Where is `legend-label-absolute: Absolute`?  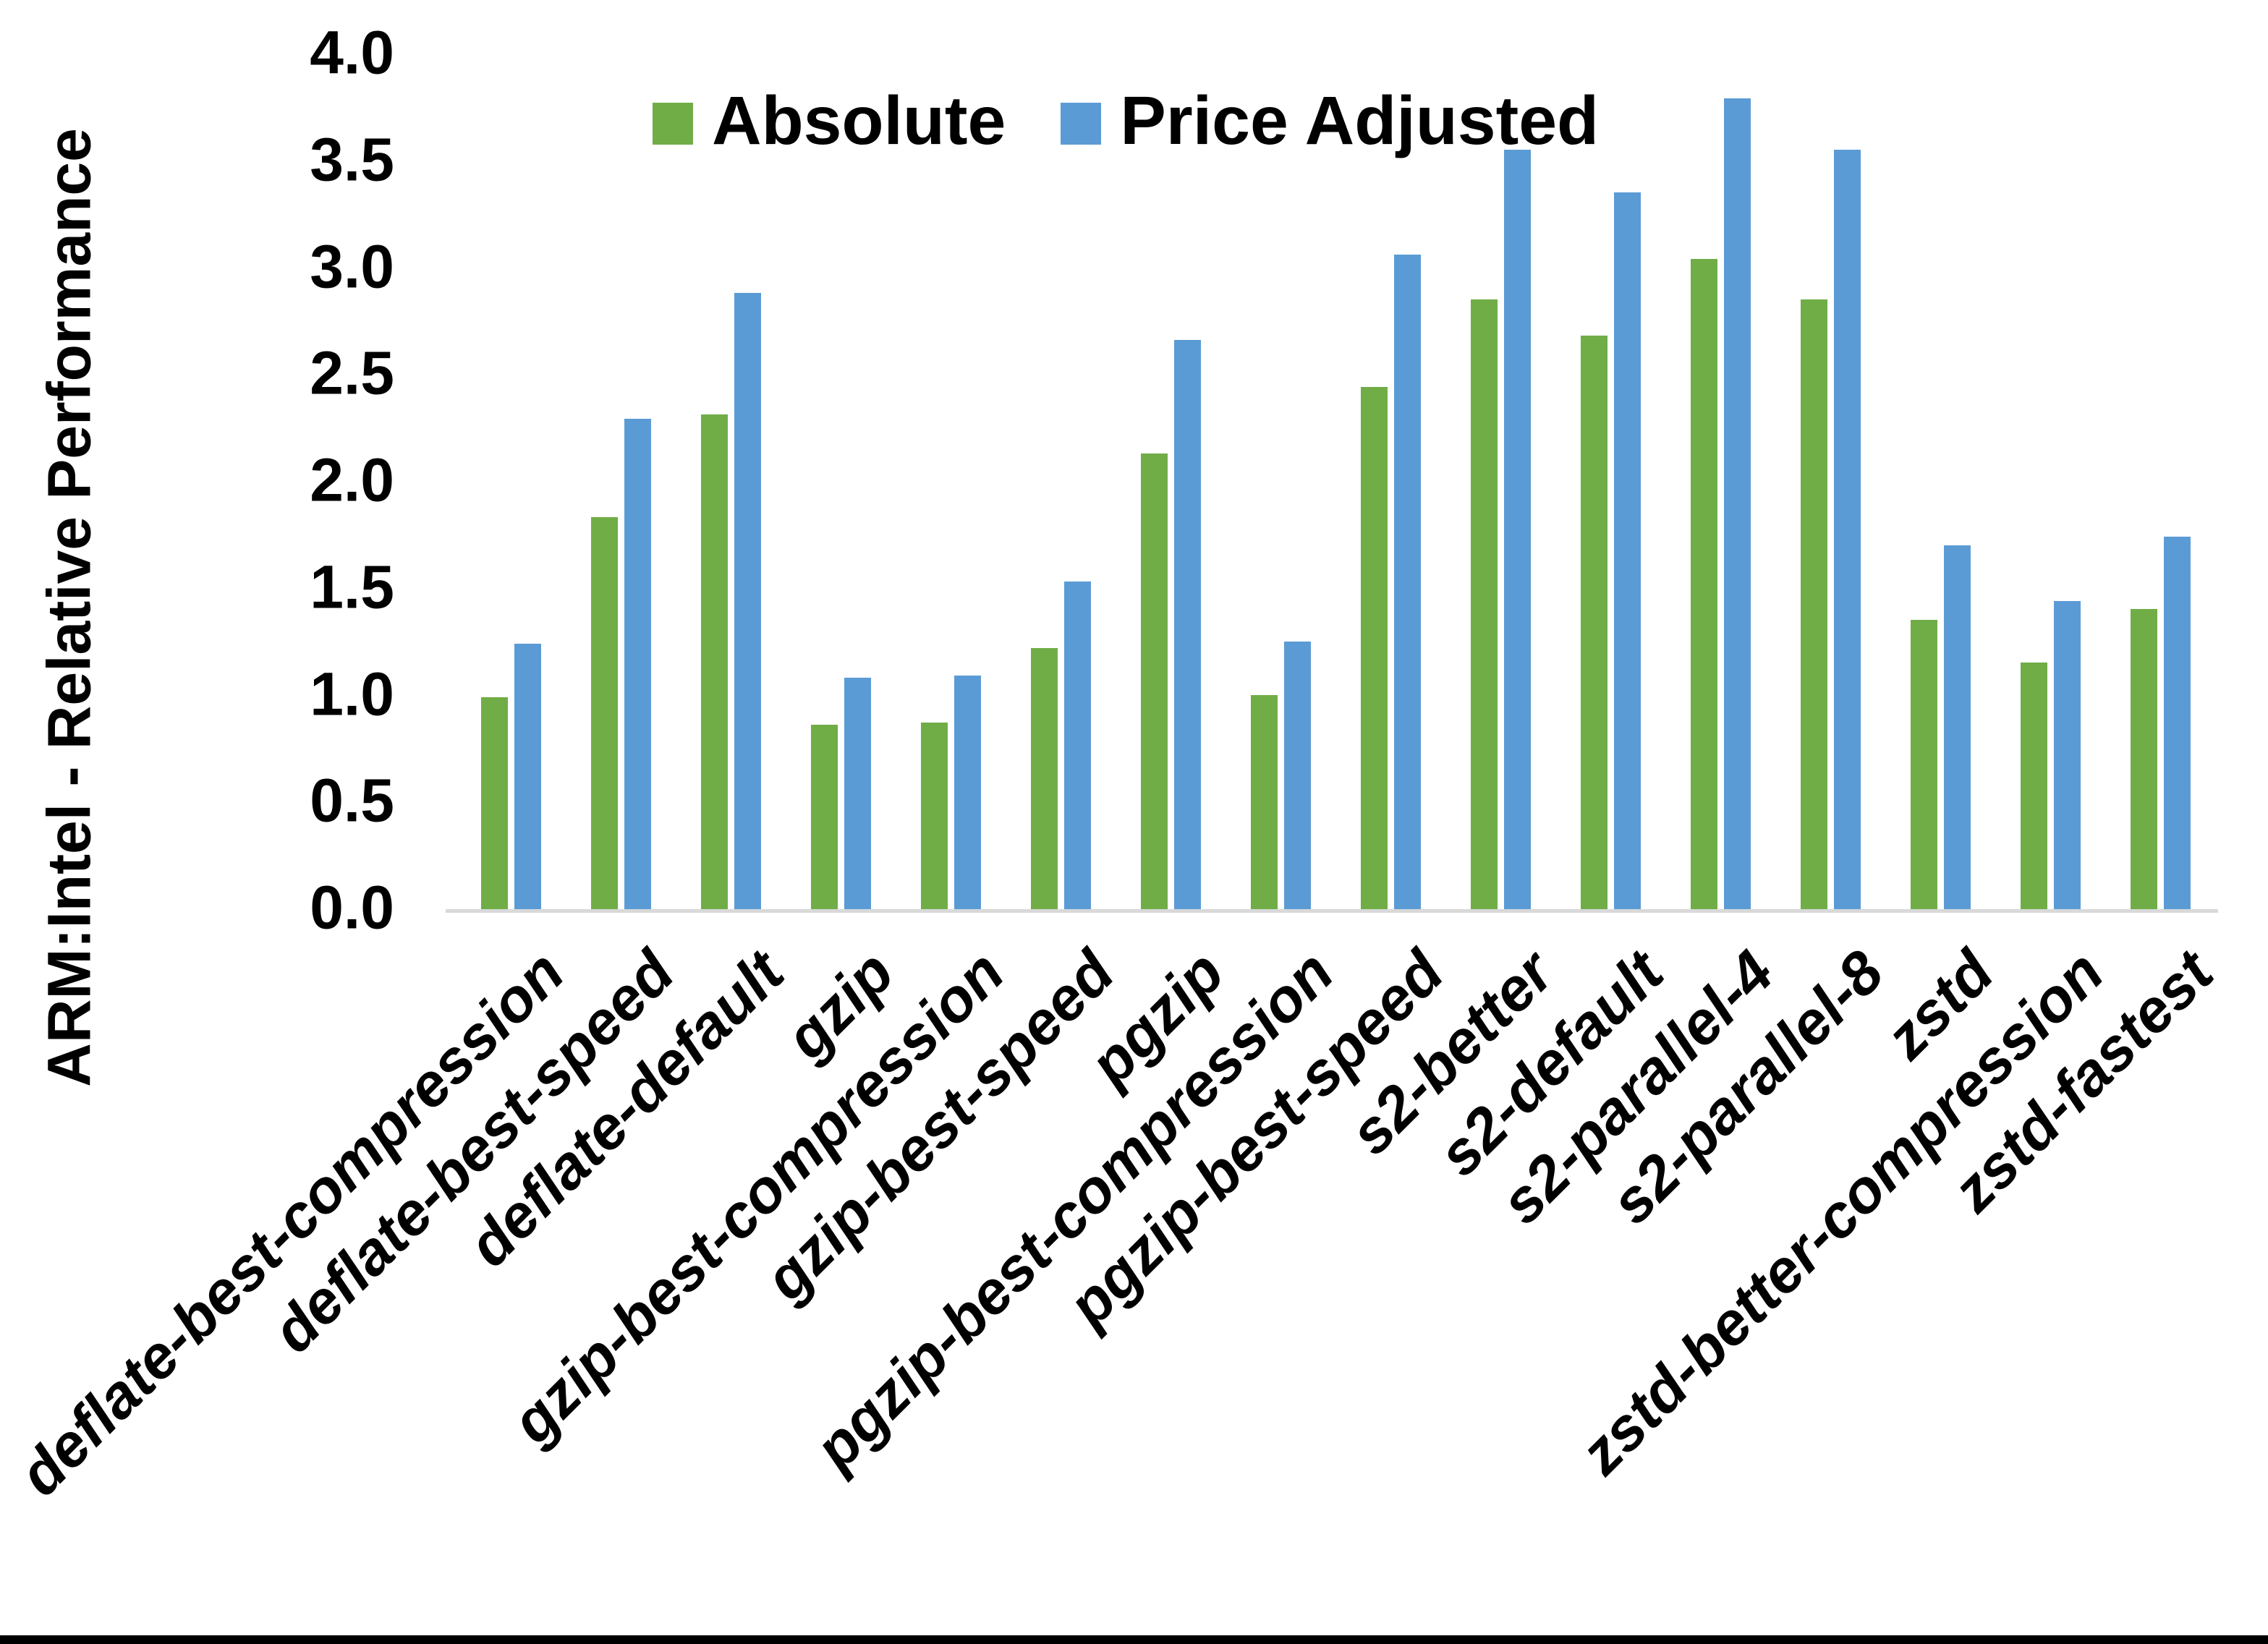
legend-label-absolute: Absolute is located at coordinates (859, 120).